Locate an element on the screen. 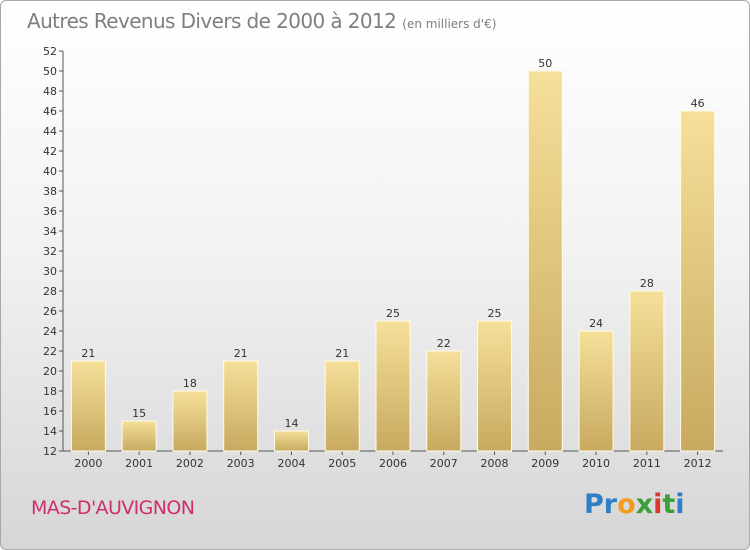 This screenshot has height=550, width=750. y-tick-label: 16 is located at coordinates (50, 411).